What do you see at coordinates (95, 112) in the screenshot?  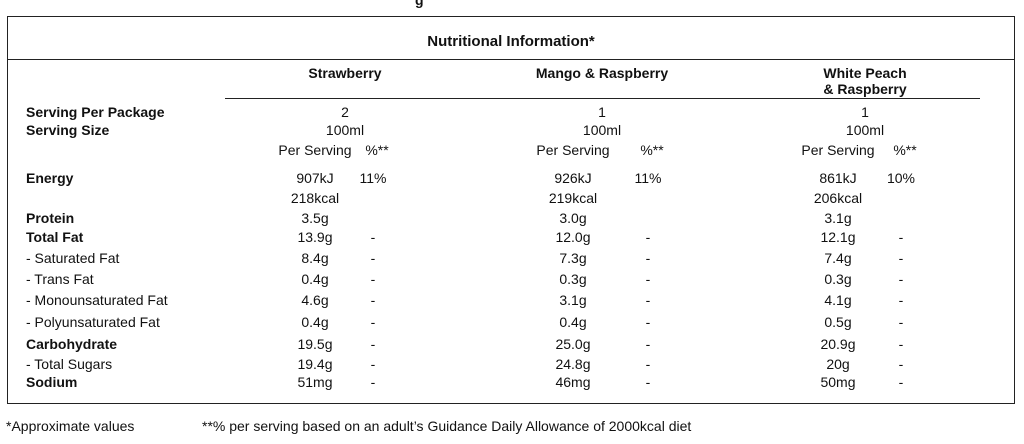 I see `row-label: Serving Per Package` at bounding box center [95, 112].